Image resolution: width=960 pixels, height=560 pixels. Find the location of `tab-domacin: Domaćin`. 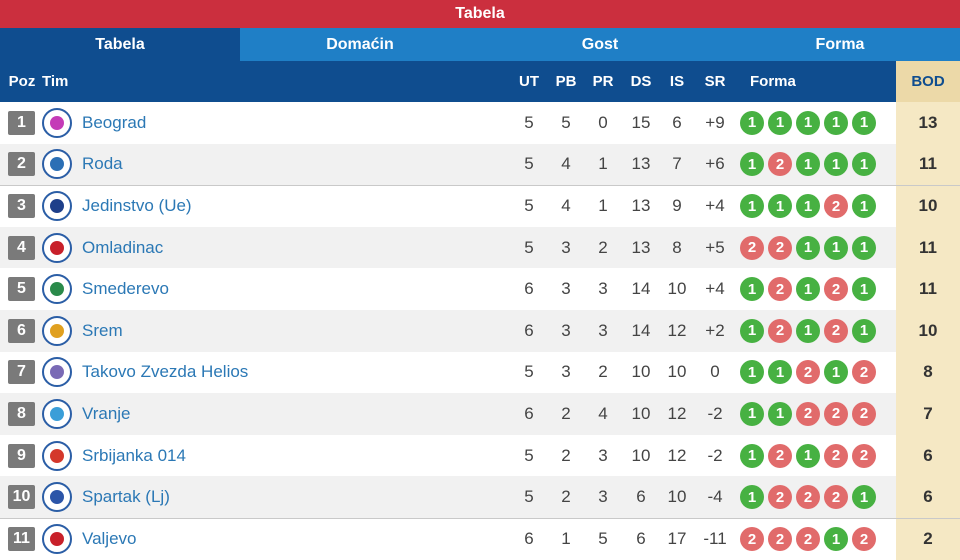

tab-domacin: Domaćin is located at coordinates (360, 44).